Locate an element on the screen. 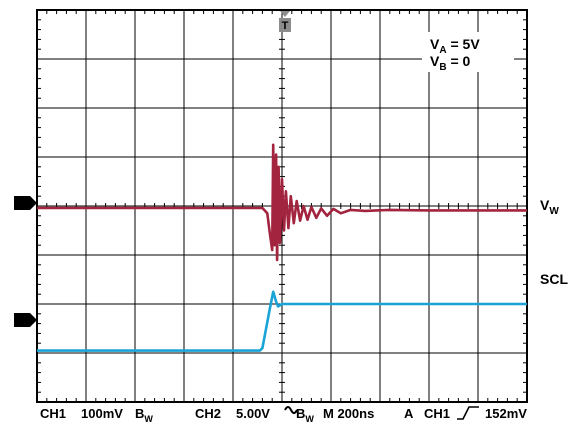  rising-edge-icon is located at coordinates (468, 413).